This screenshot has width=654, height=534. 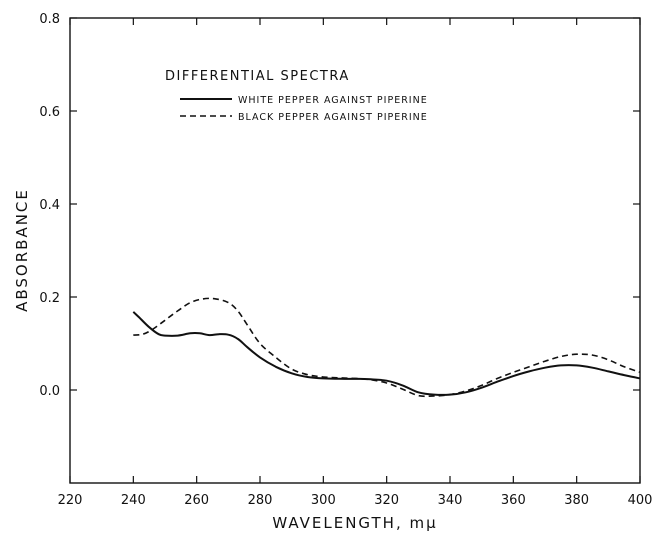 What do you see at coordinates (333, 100) in the screenshot?
I see `legend-label-white-pepper: WHITE PEPPER AGAINST PIPERINE` at bounding box center [333, 100].